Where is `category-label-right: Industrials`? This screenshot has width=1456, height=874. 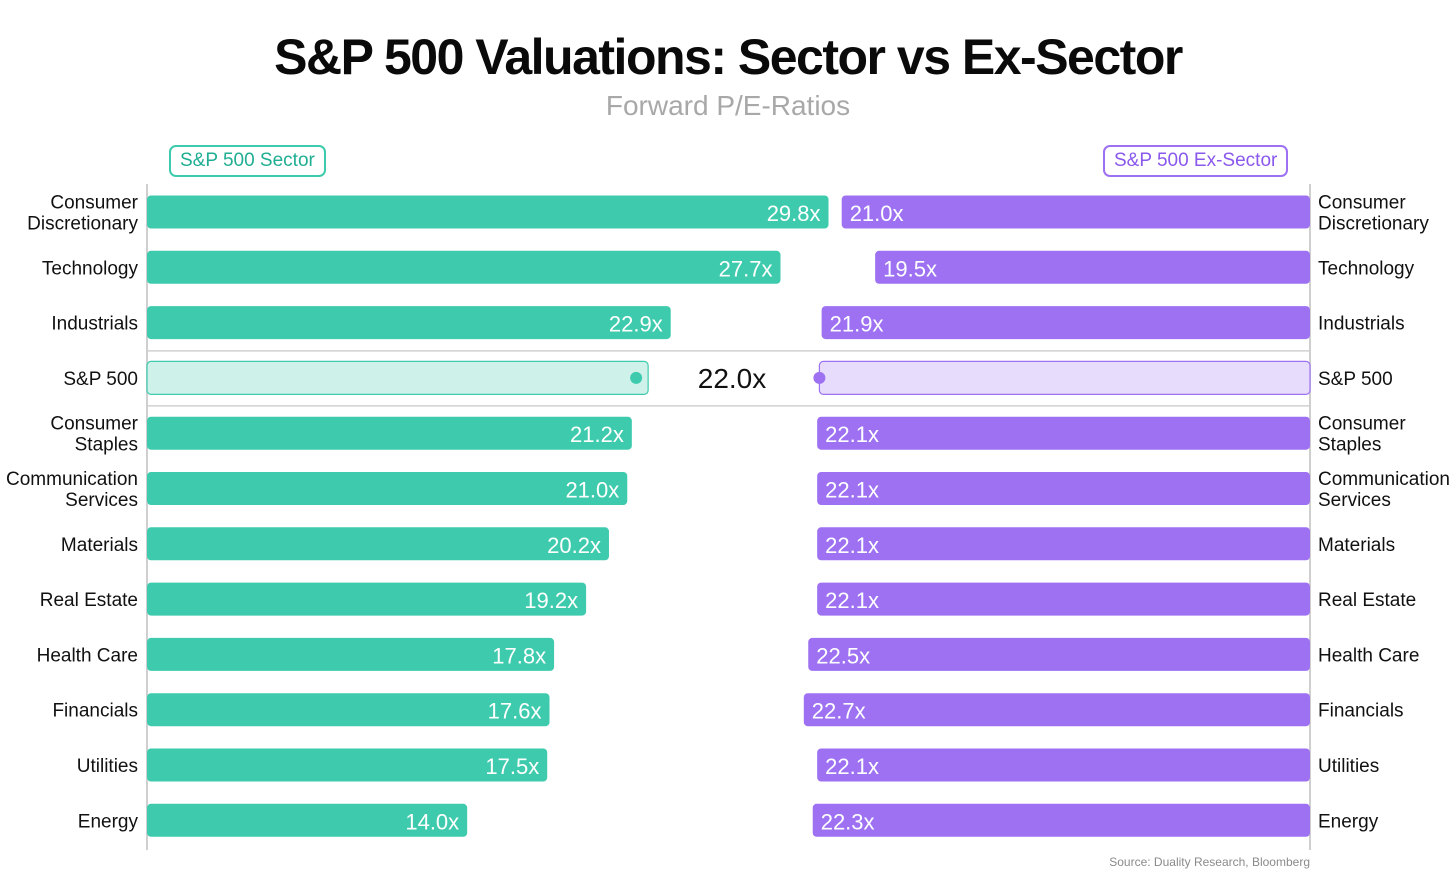 category-label-right: Industrials is located at coordinates (1361, 324).